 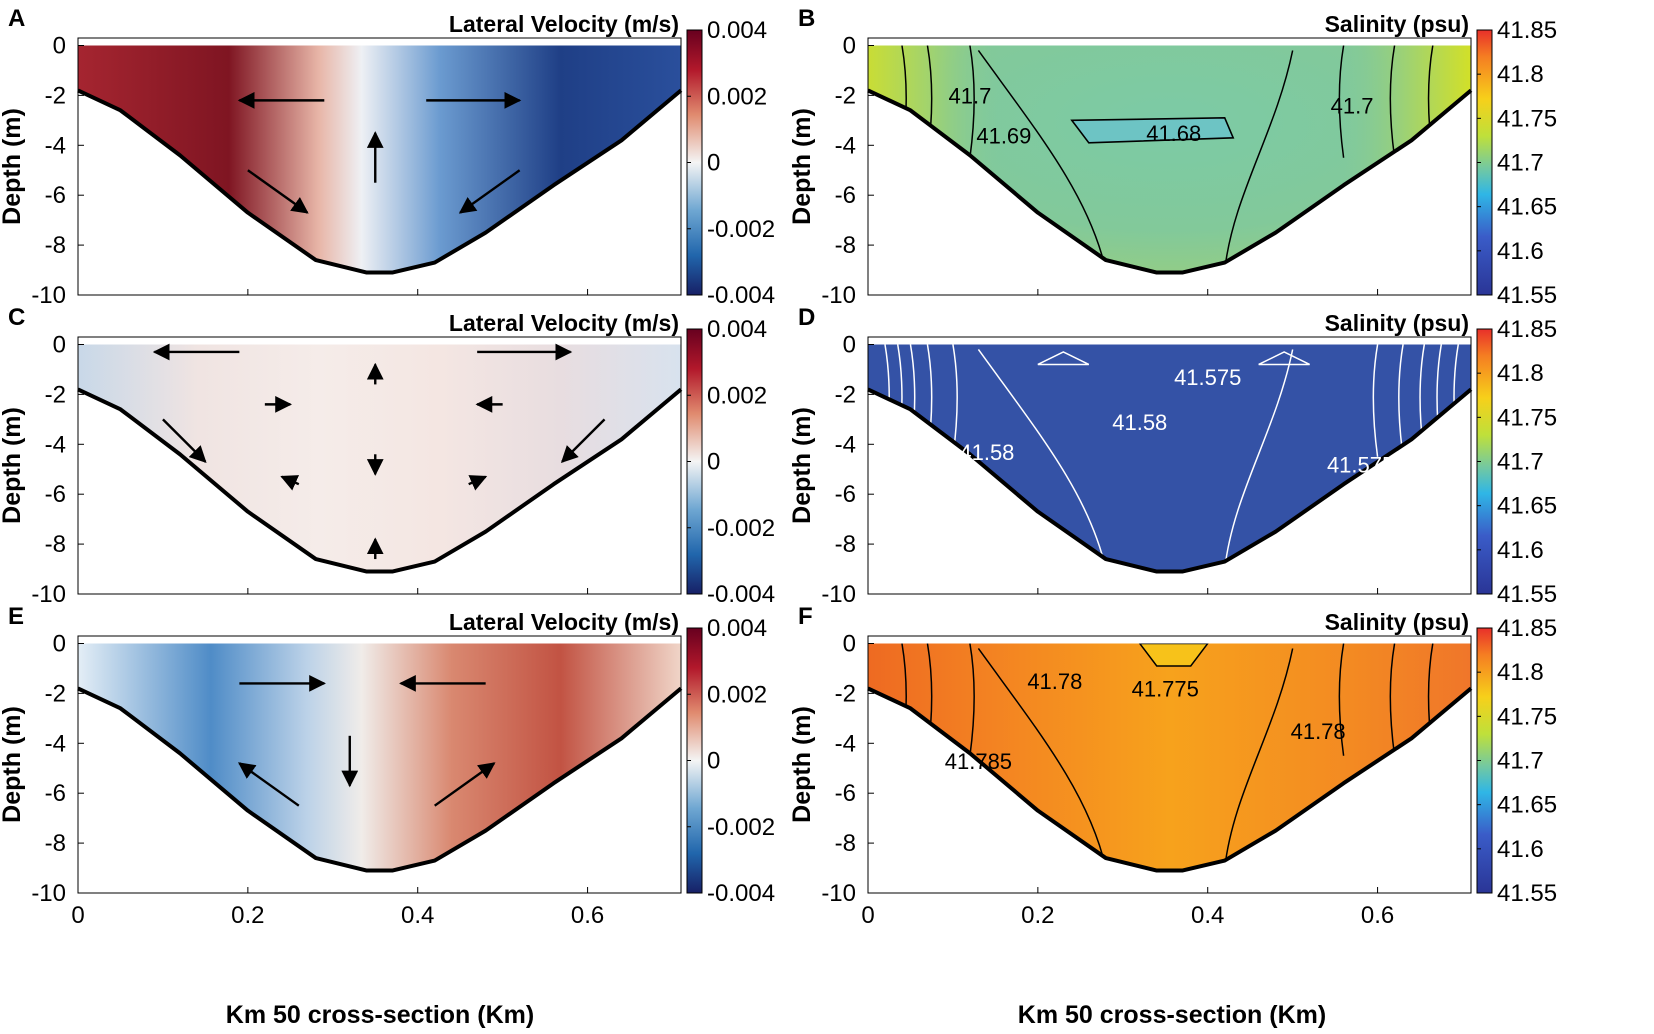 I want to click on panel-letter: A, so click(x=16, y=18).